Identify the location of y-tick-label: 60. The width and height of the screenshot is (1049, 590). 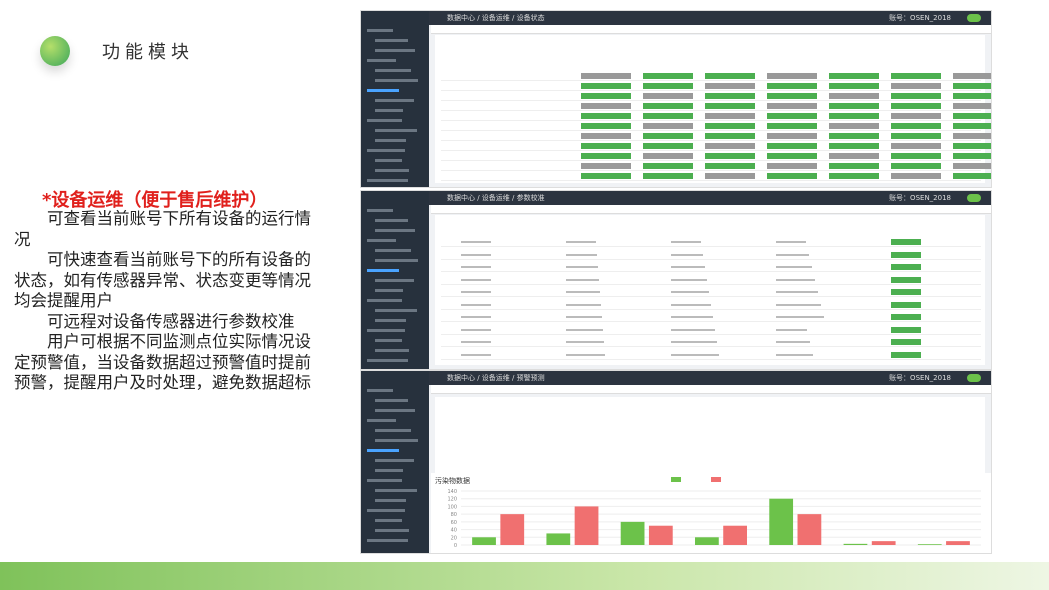
(454, 523).